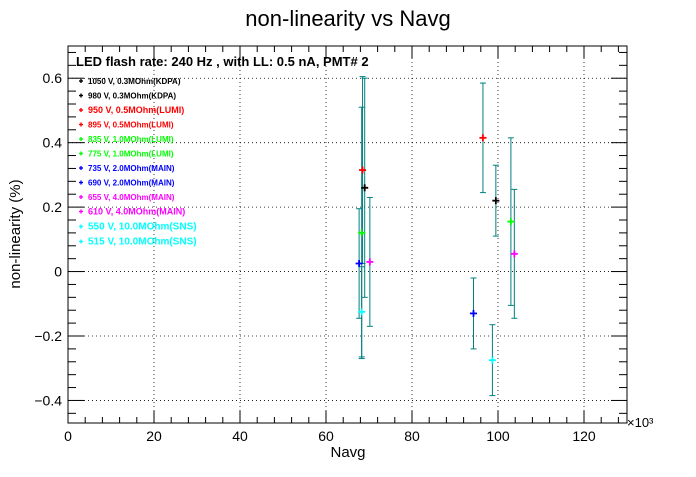 The height and width of the screenshot is (477, 696). I want to click on y-tick-label: 0.2, so click(53, 207).